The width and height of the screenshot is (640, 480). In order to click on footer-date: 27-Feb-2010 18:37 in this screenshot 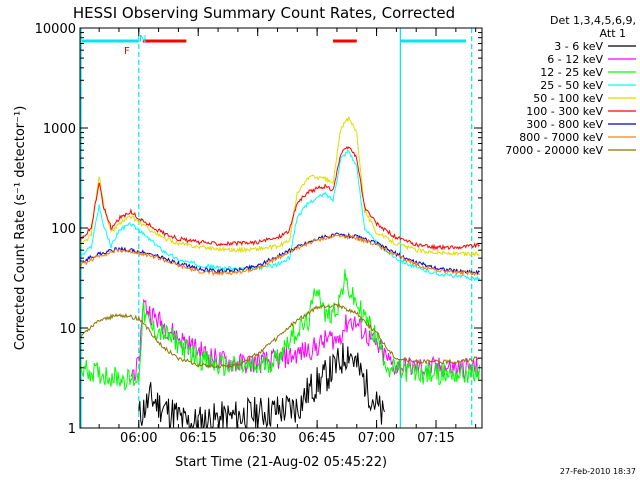, I will do `click(598, 471)`.